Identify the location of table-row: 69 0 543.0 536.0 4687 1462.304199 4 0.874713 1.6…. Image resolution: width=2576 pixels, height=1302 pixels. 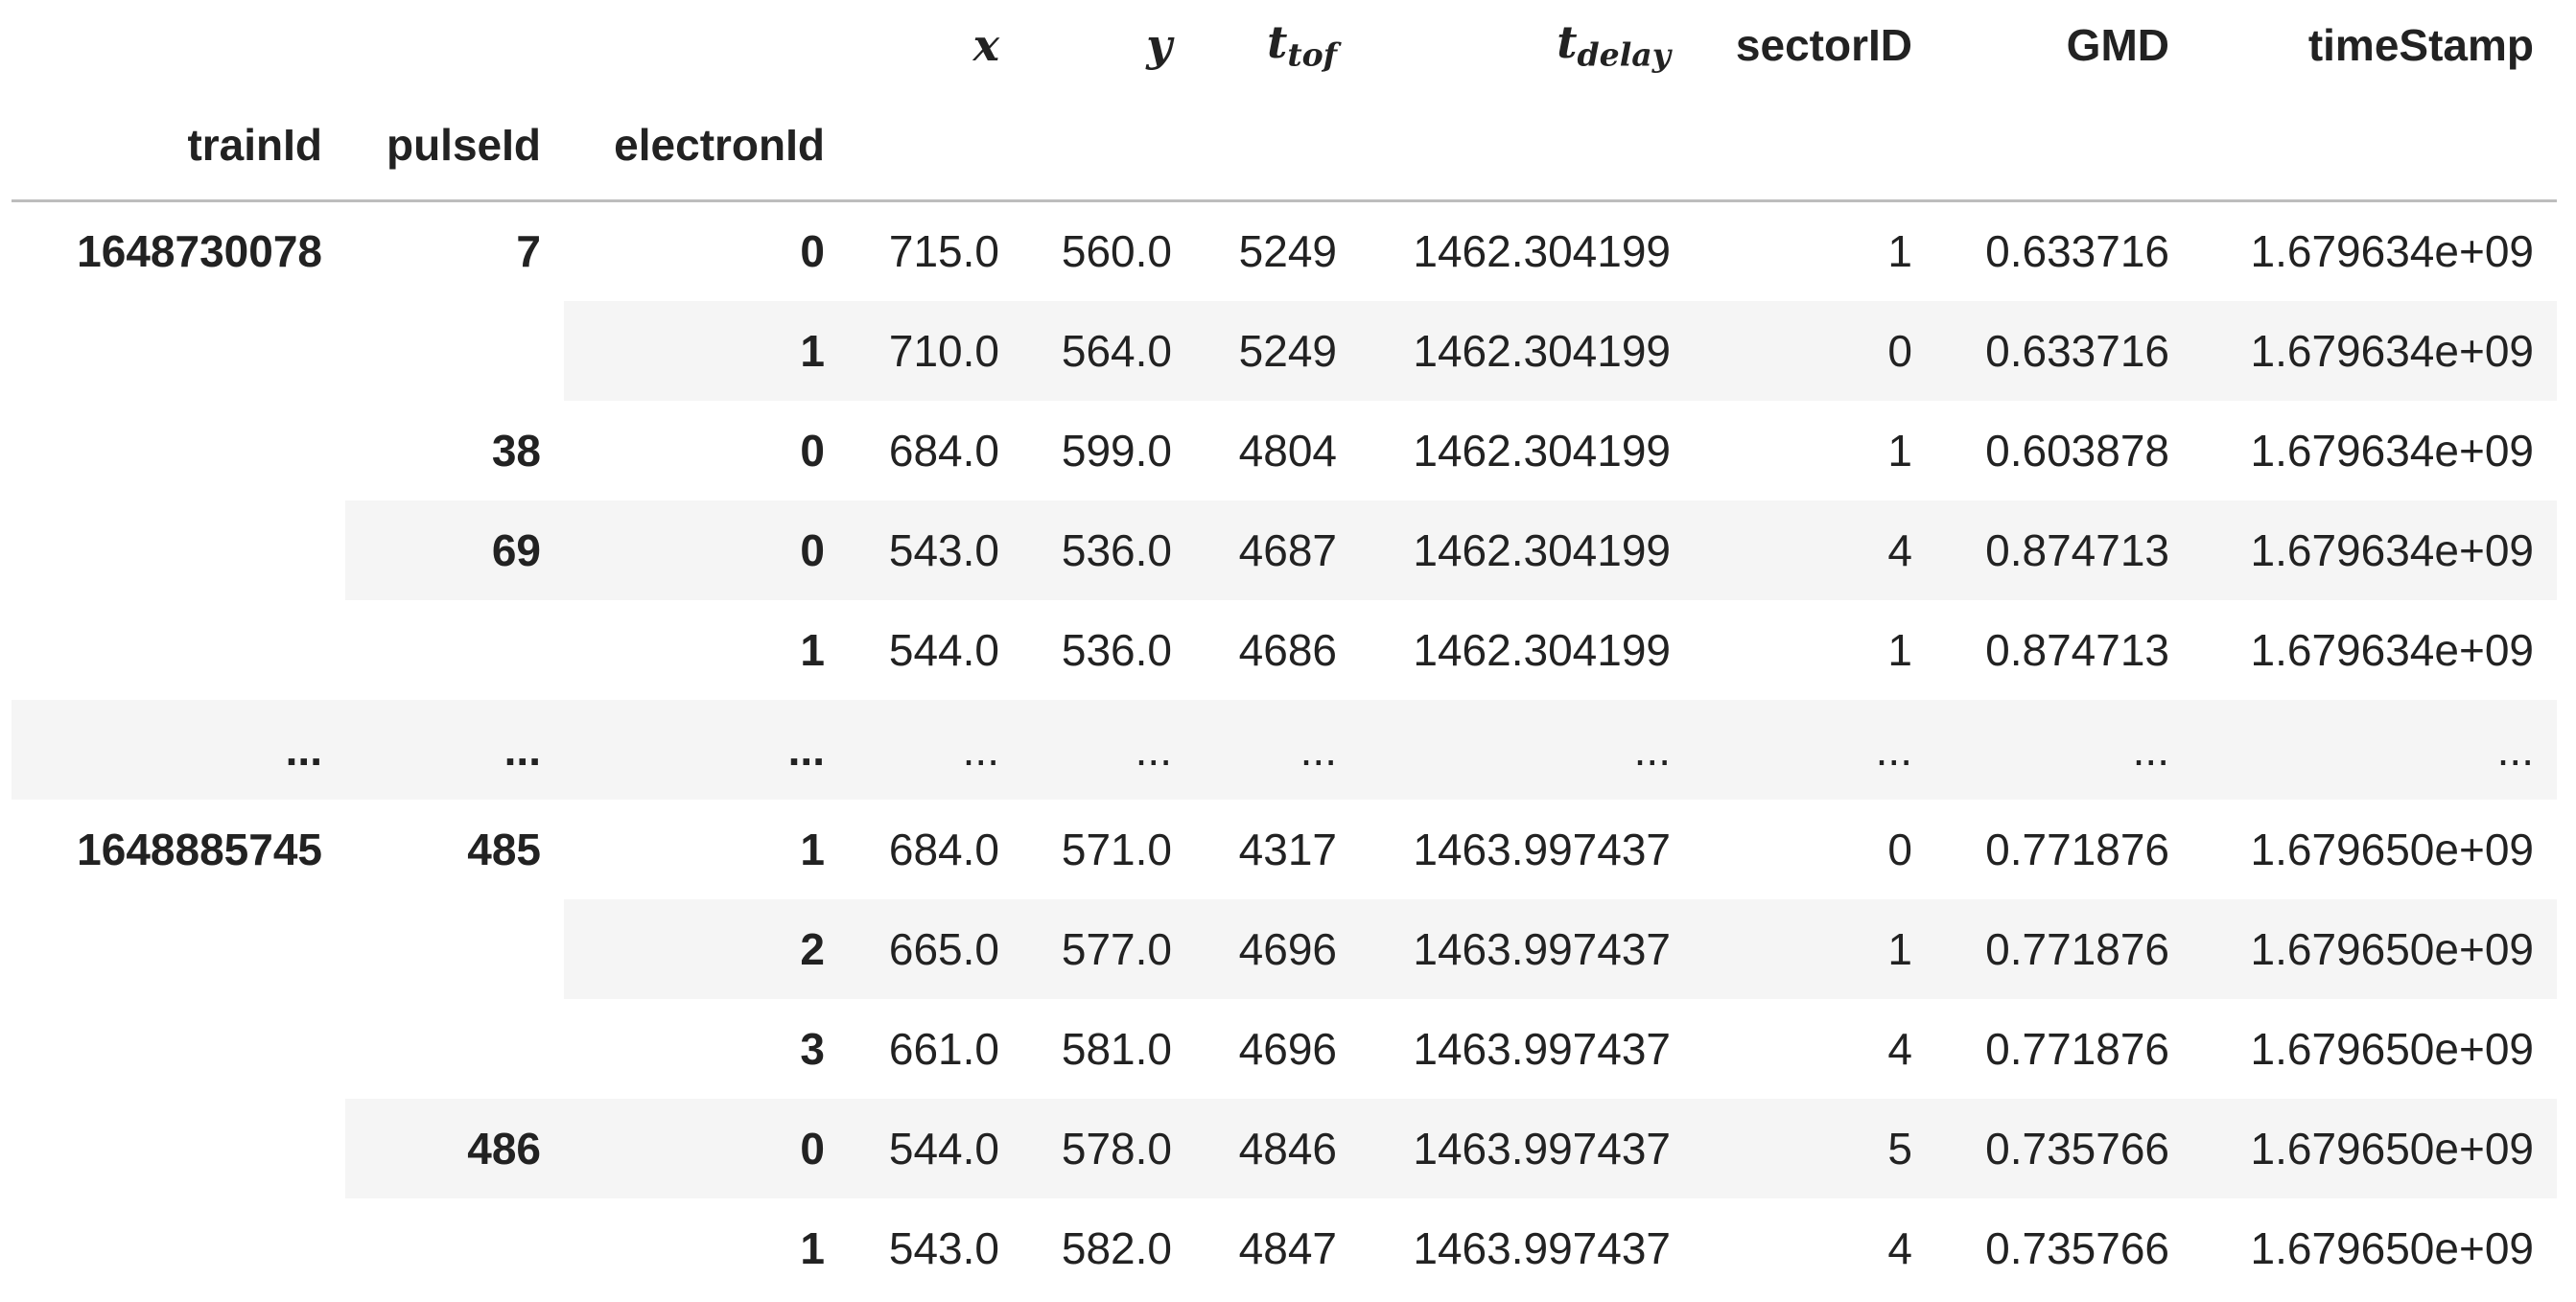
(1284, 550).